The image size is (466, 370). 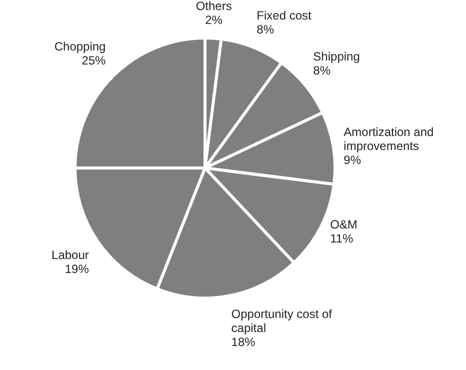 I want to click on slice-label: Opportunity cost of capital, so click(x=282, y=320).